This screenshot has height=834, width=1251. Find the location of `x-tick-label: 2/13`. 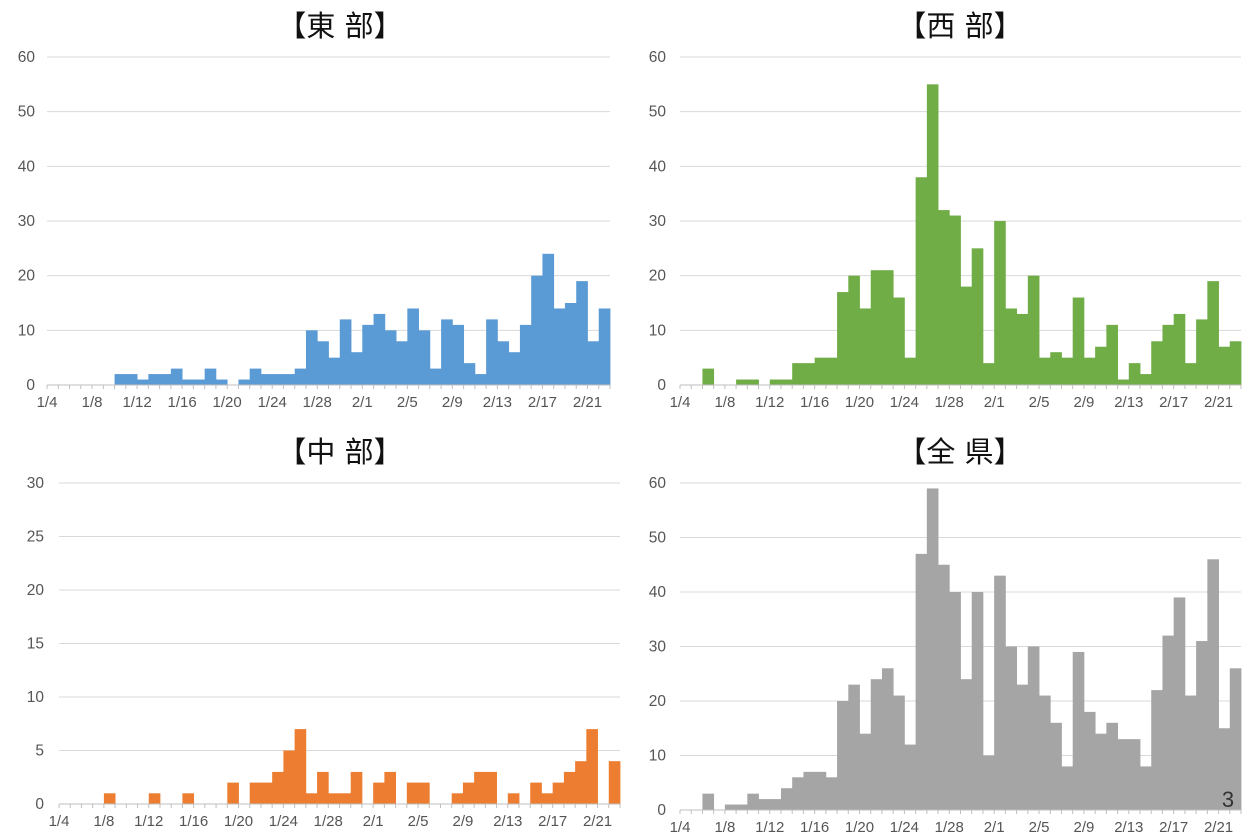

x-tick-label: 2/13 is located at coordinates (507, 821).